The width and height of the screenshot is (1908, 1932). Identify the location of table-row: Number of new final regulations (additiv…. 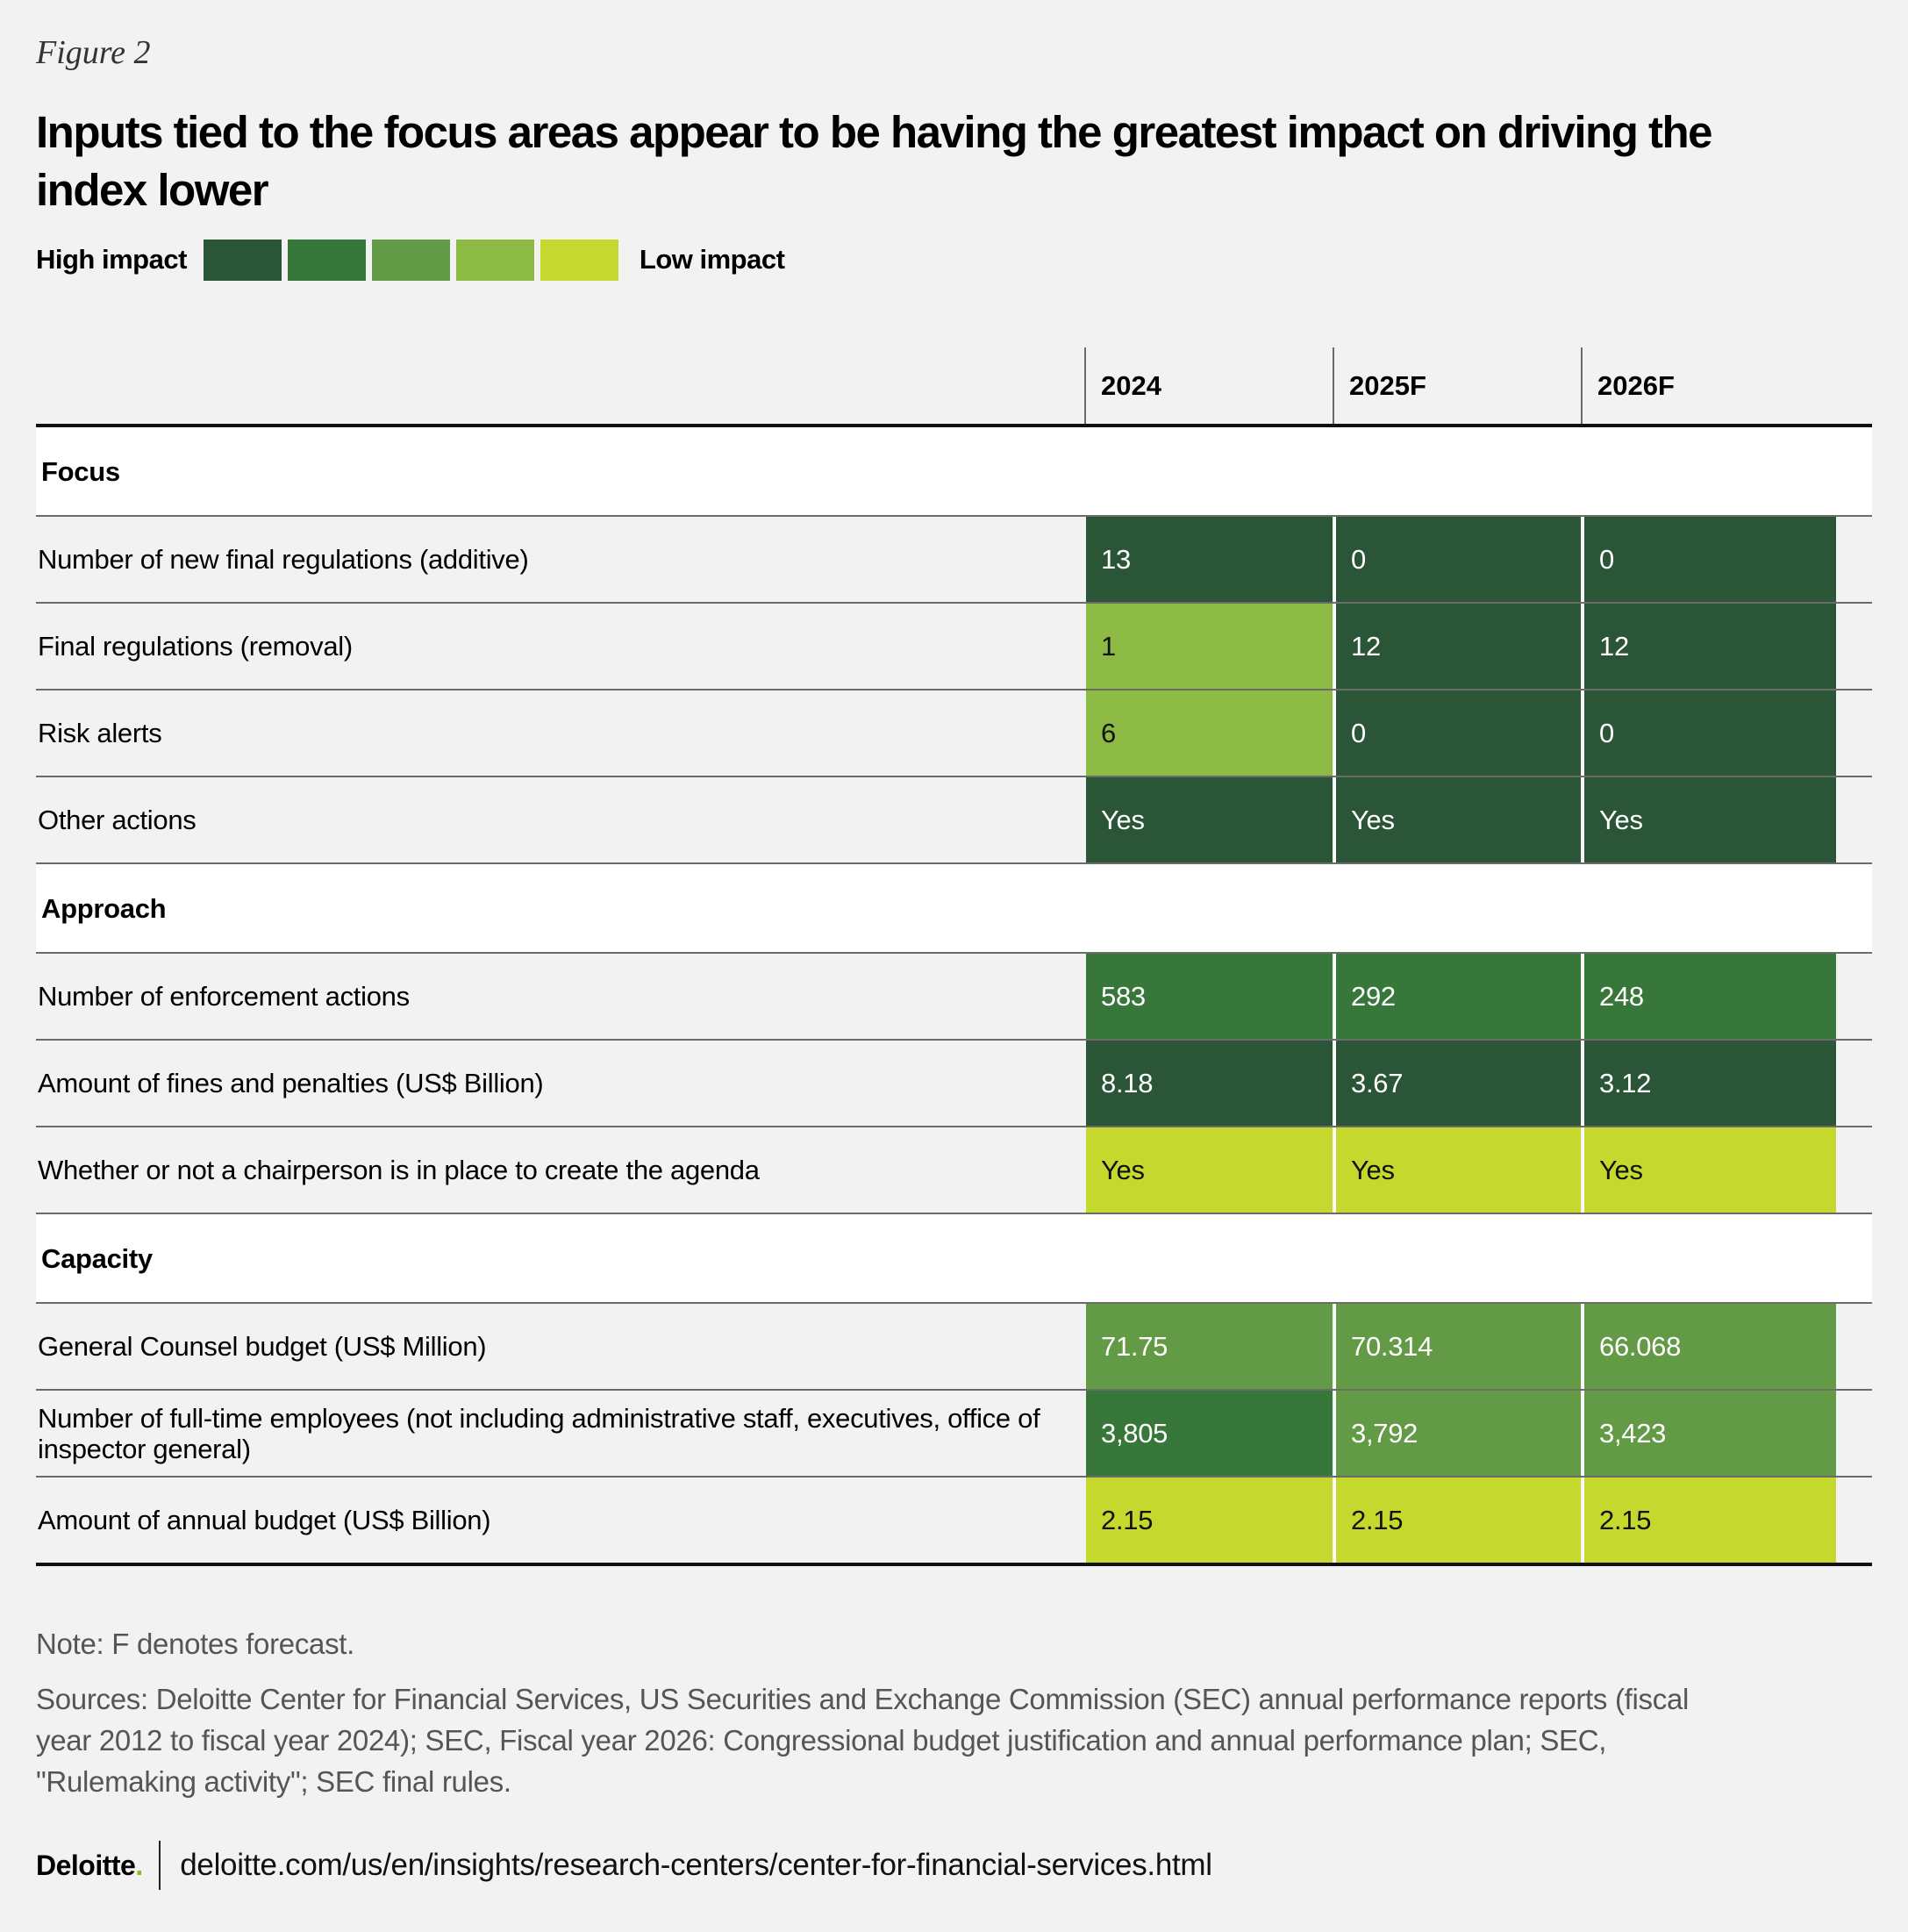
(954, 560).